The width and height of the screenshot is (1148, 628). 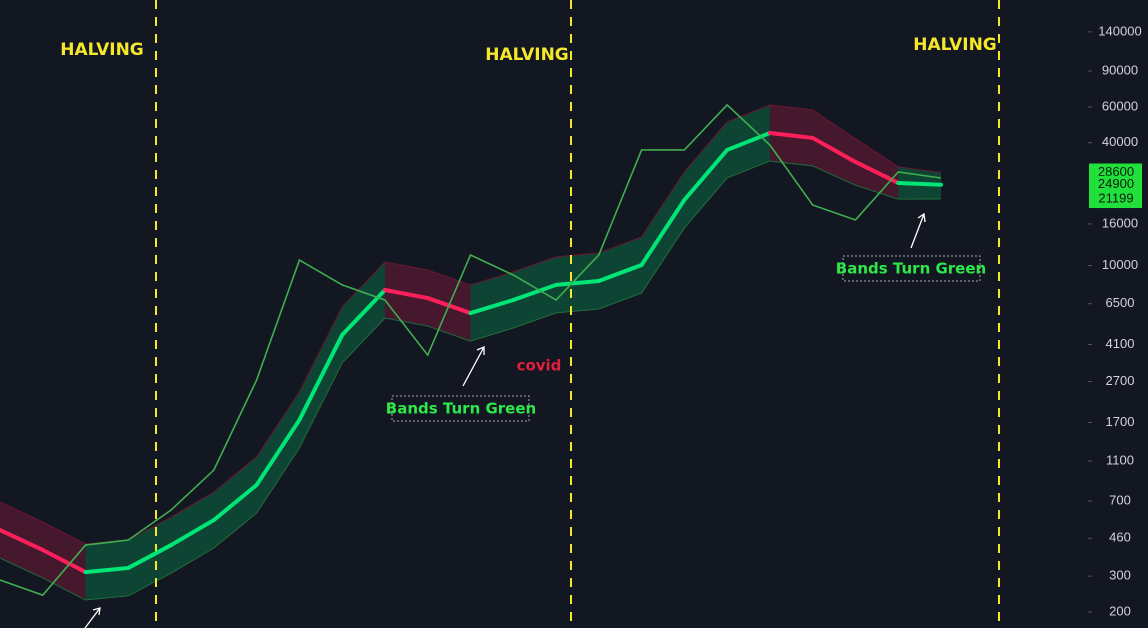 What do you see at coordinates (1120, 141) in the screenshot?
I see `y-tick-label: 40000` at bounding box center [1120, 141].